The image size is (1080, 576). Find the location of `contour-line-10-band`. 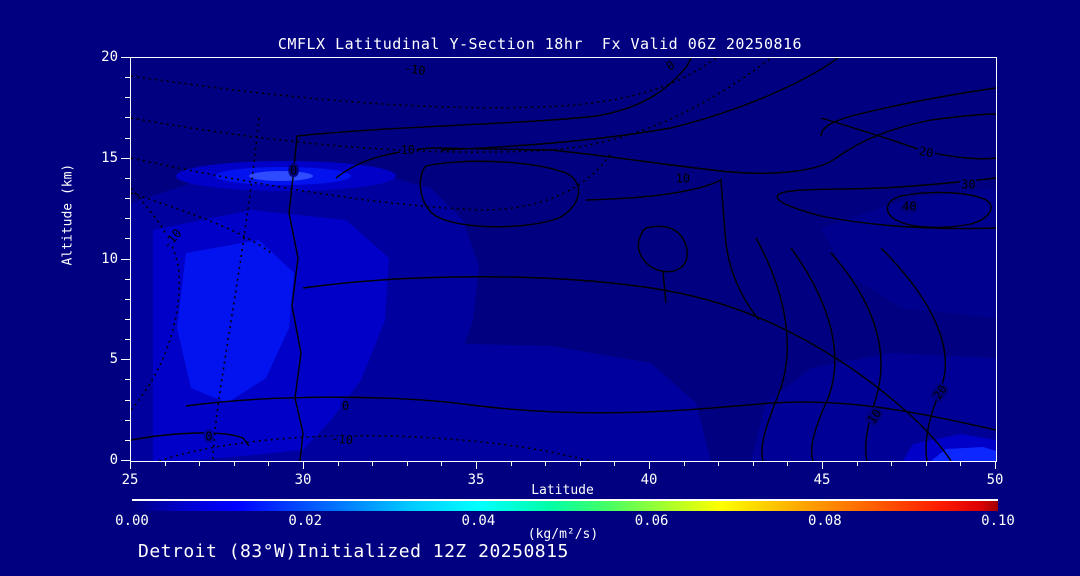

contour-line-10-band is located at coordinates (665, 146).